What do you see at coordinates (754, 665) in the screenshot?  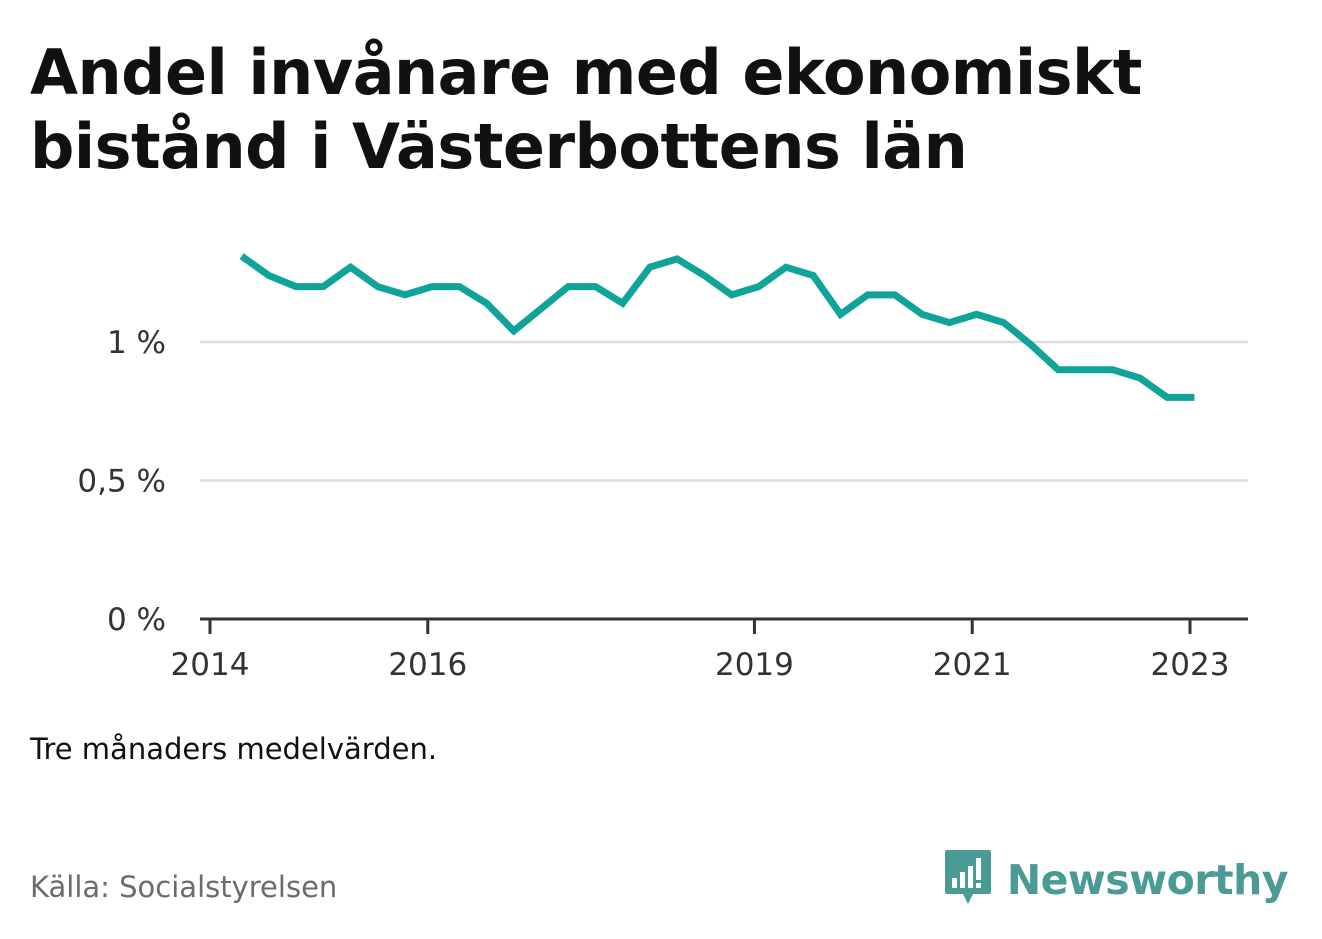 I see `x-tick-label: 2019` at bounding box center [754, 665].